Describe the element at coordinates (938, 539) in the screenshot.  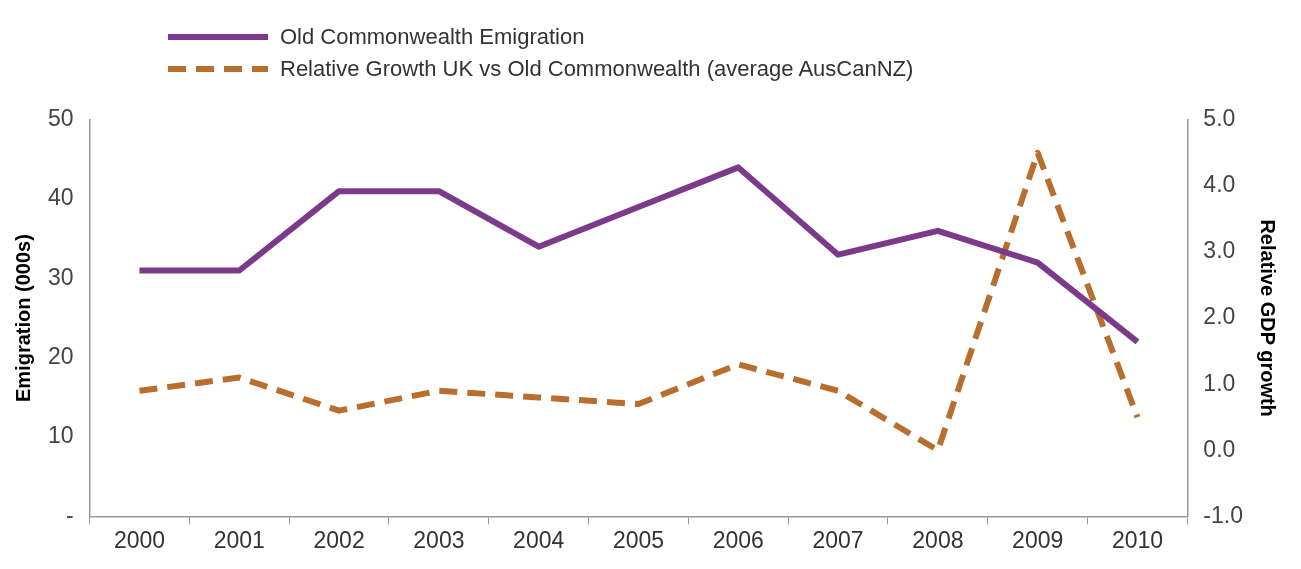
I see `x-tick-label: 2008` at that location.